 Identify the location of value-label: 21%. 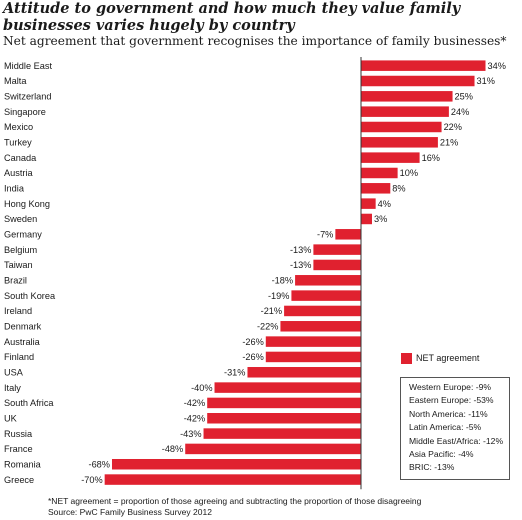
(449, 143).